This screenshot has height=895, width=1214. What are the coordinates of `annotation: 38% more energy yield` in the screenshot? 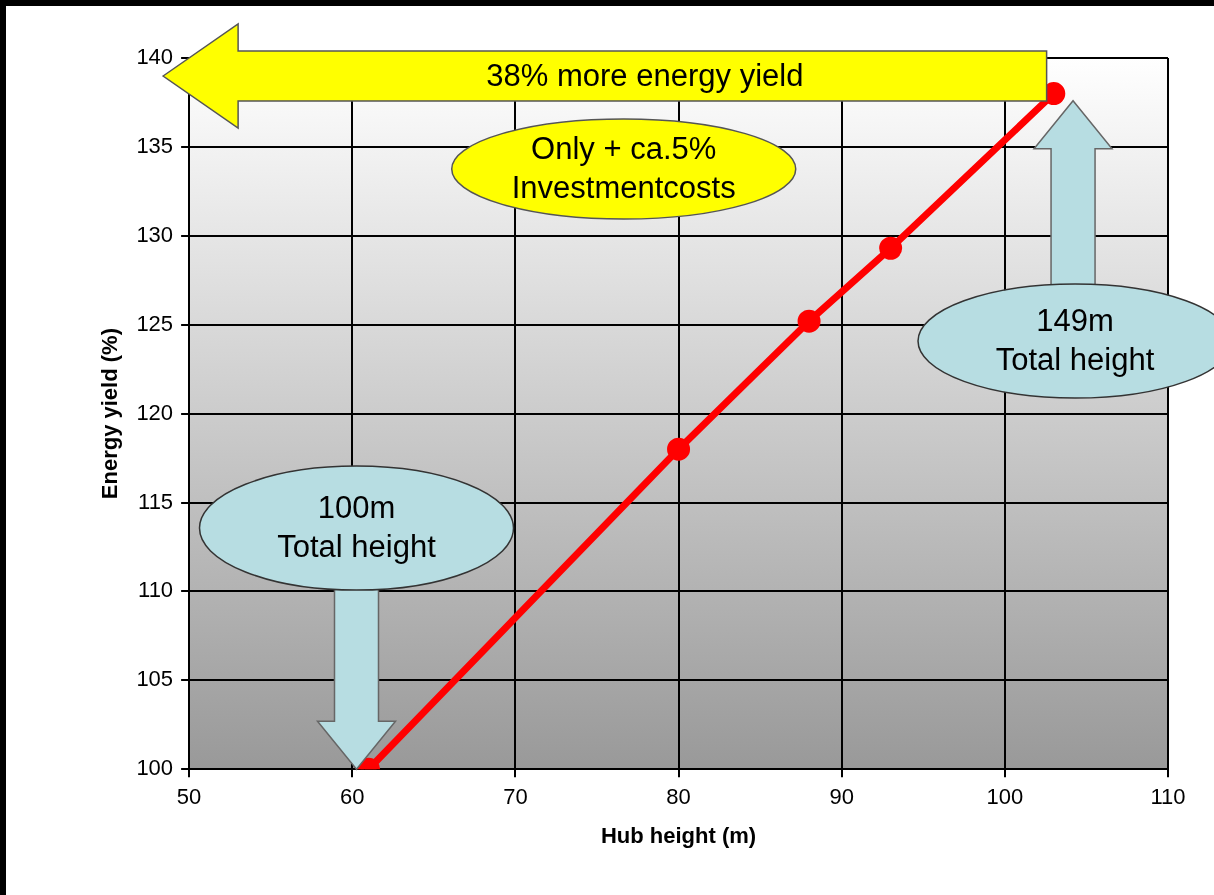 It's located at (645, 75).